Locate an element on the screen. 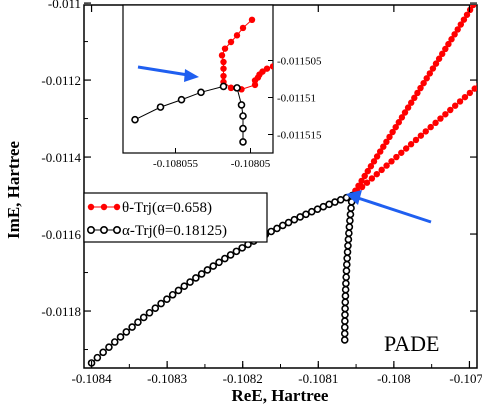 The height and width of the screenshot is (408, 482). x-tick-label: -0.1081 is located at coordinates (318, 378).